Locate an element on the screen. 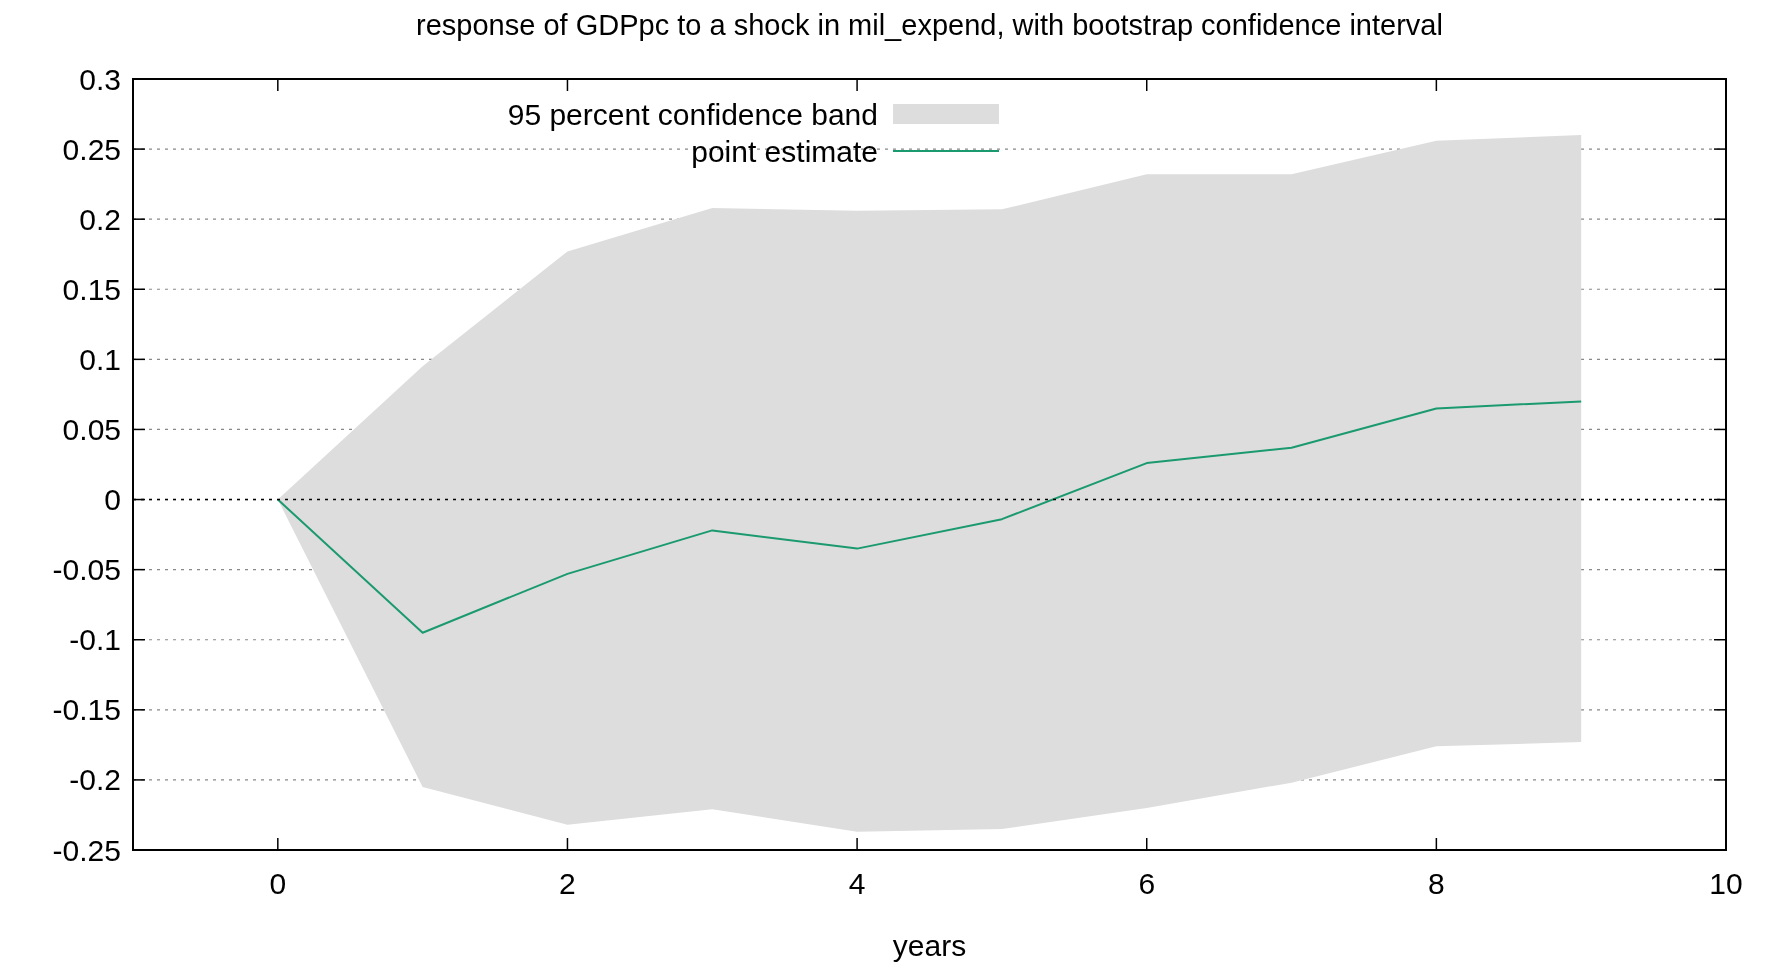 This screenshot has width=1766, height=964. chart-title: response of GDPpc to a shock in mil_expend, with bootstrap confidence interval is located at coordinates (929, 25).